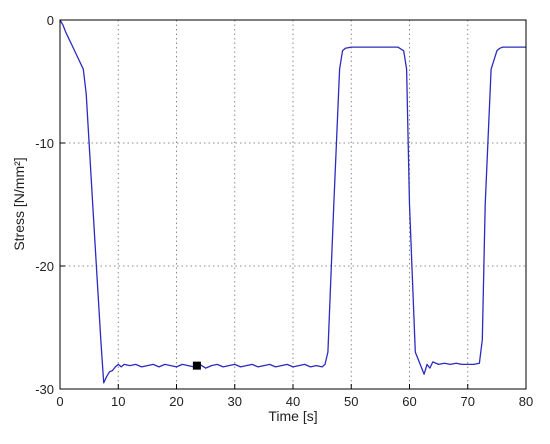  Describe the element at coordinates (19, 203) in the screenshot. I see `y-axis-label: Stress [N/mm²]` at that location.